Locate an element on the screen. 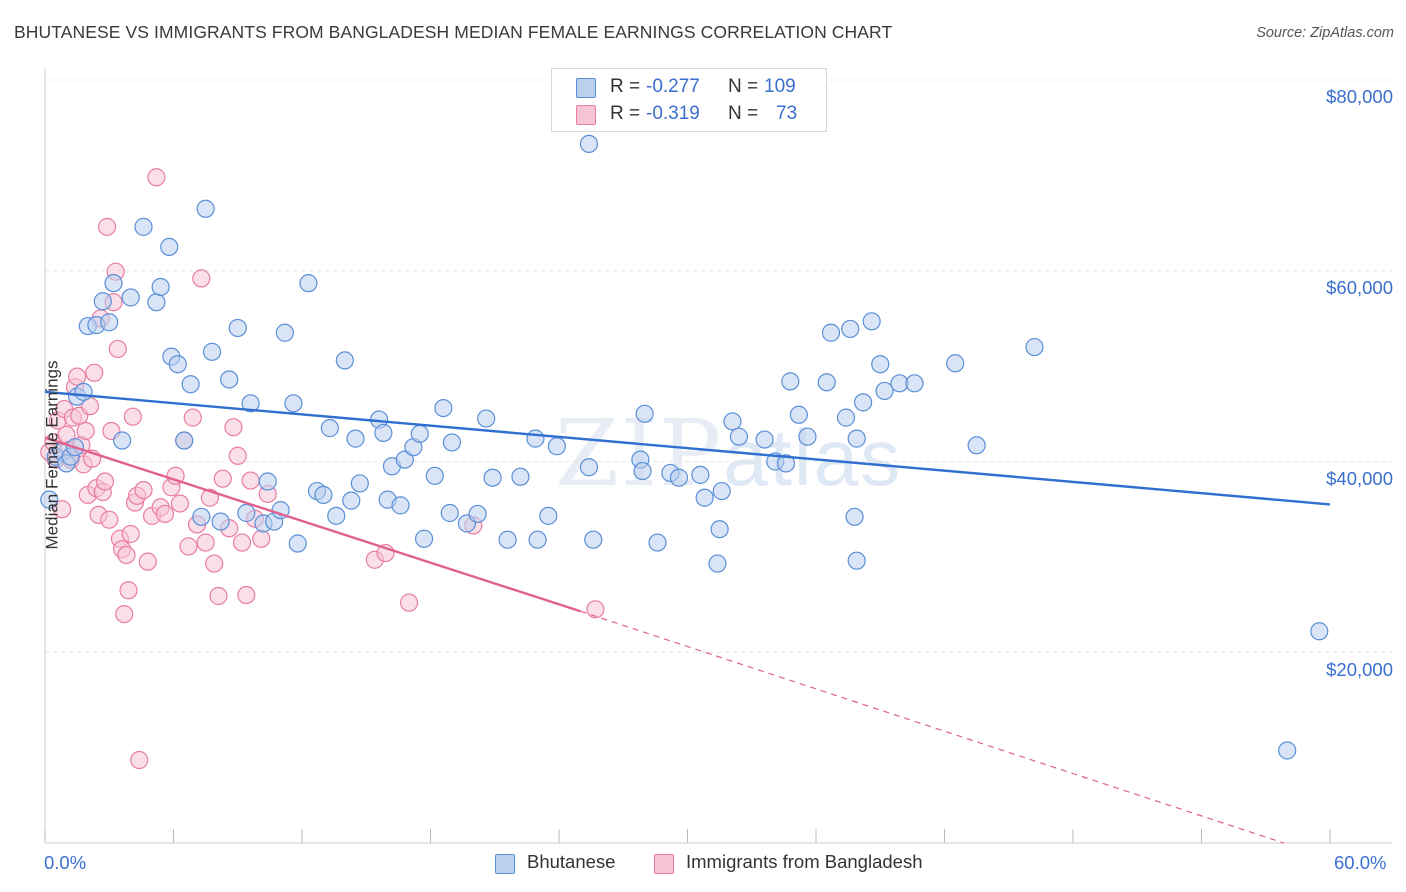 The image size is (1406, 892). bottom-legend-label: Bhutanese is located at coordinates (571, 861).